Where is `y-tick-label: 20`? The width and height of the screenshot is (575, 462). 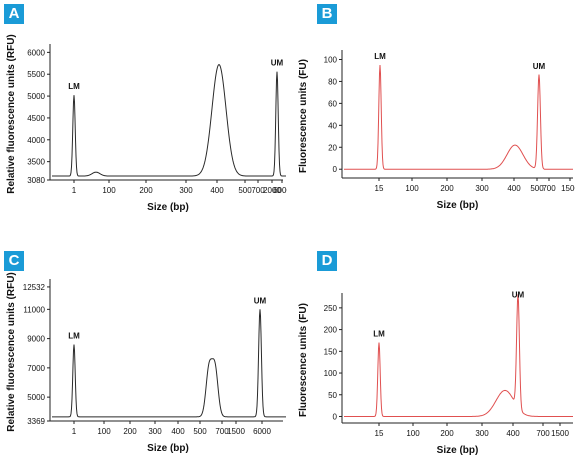 y-tick-label: 20 is located at coordinates (332, 147).